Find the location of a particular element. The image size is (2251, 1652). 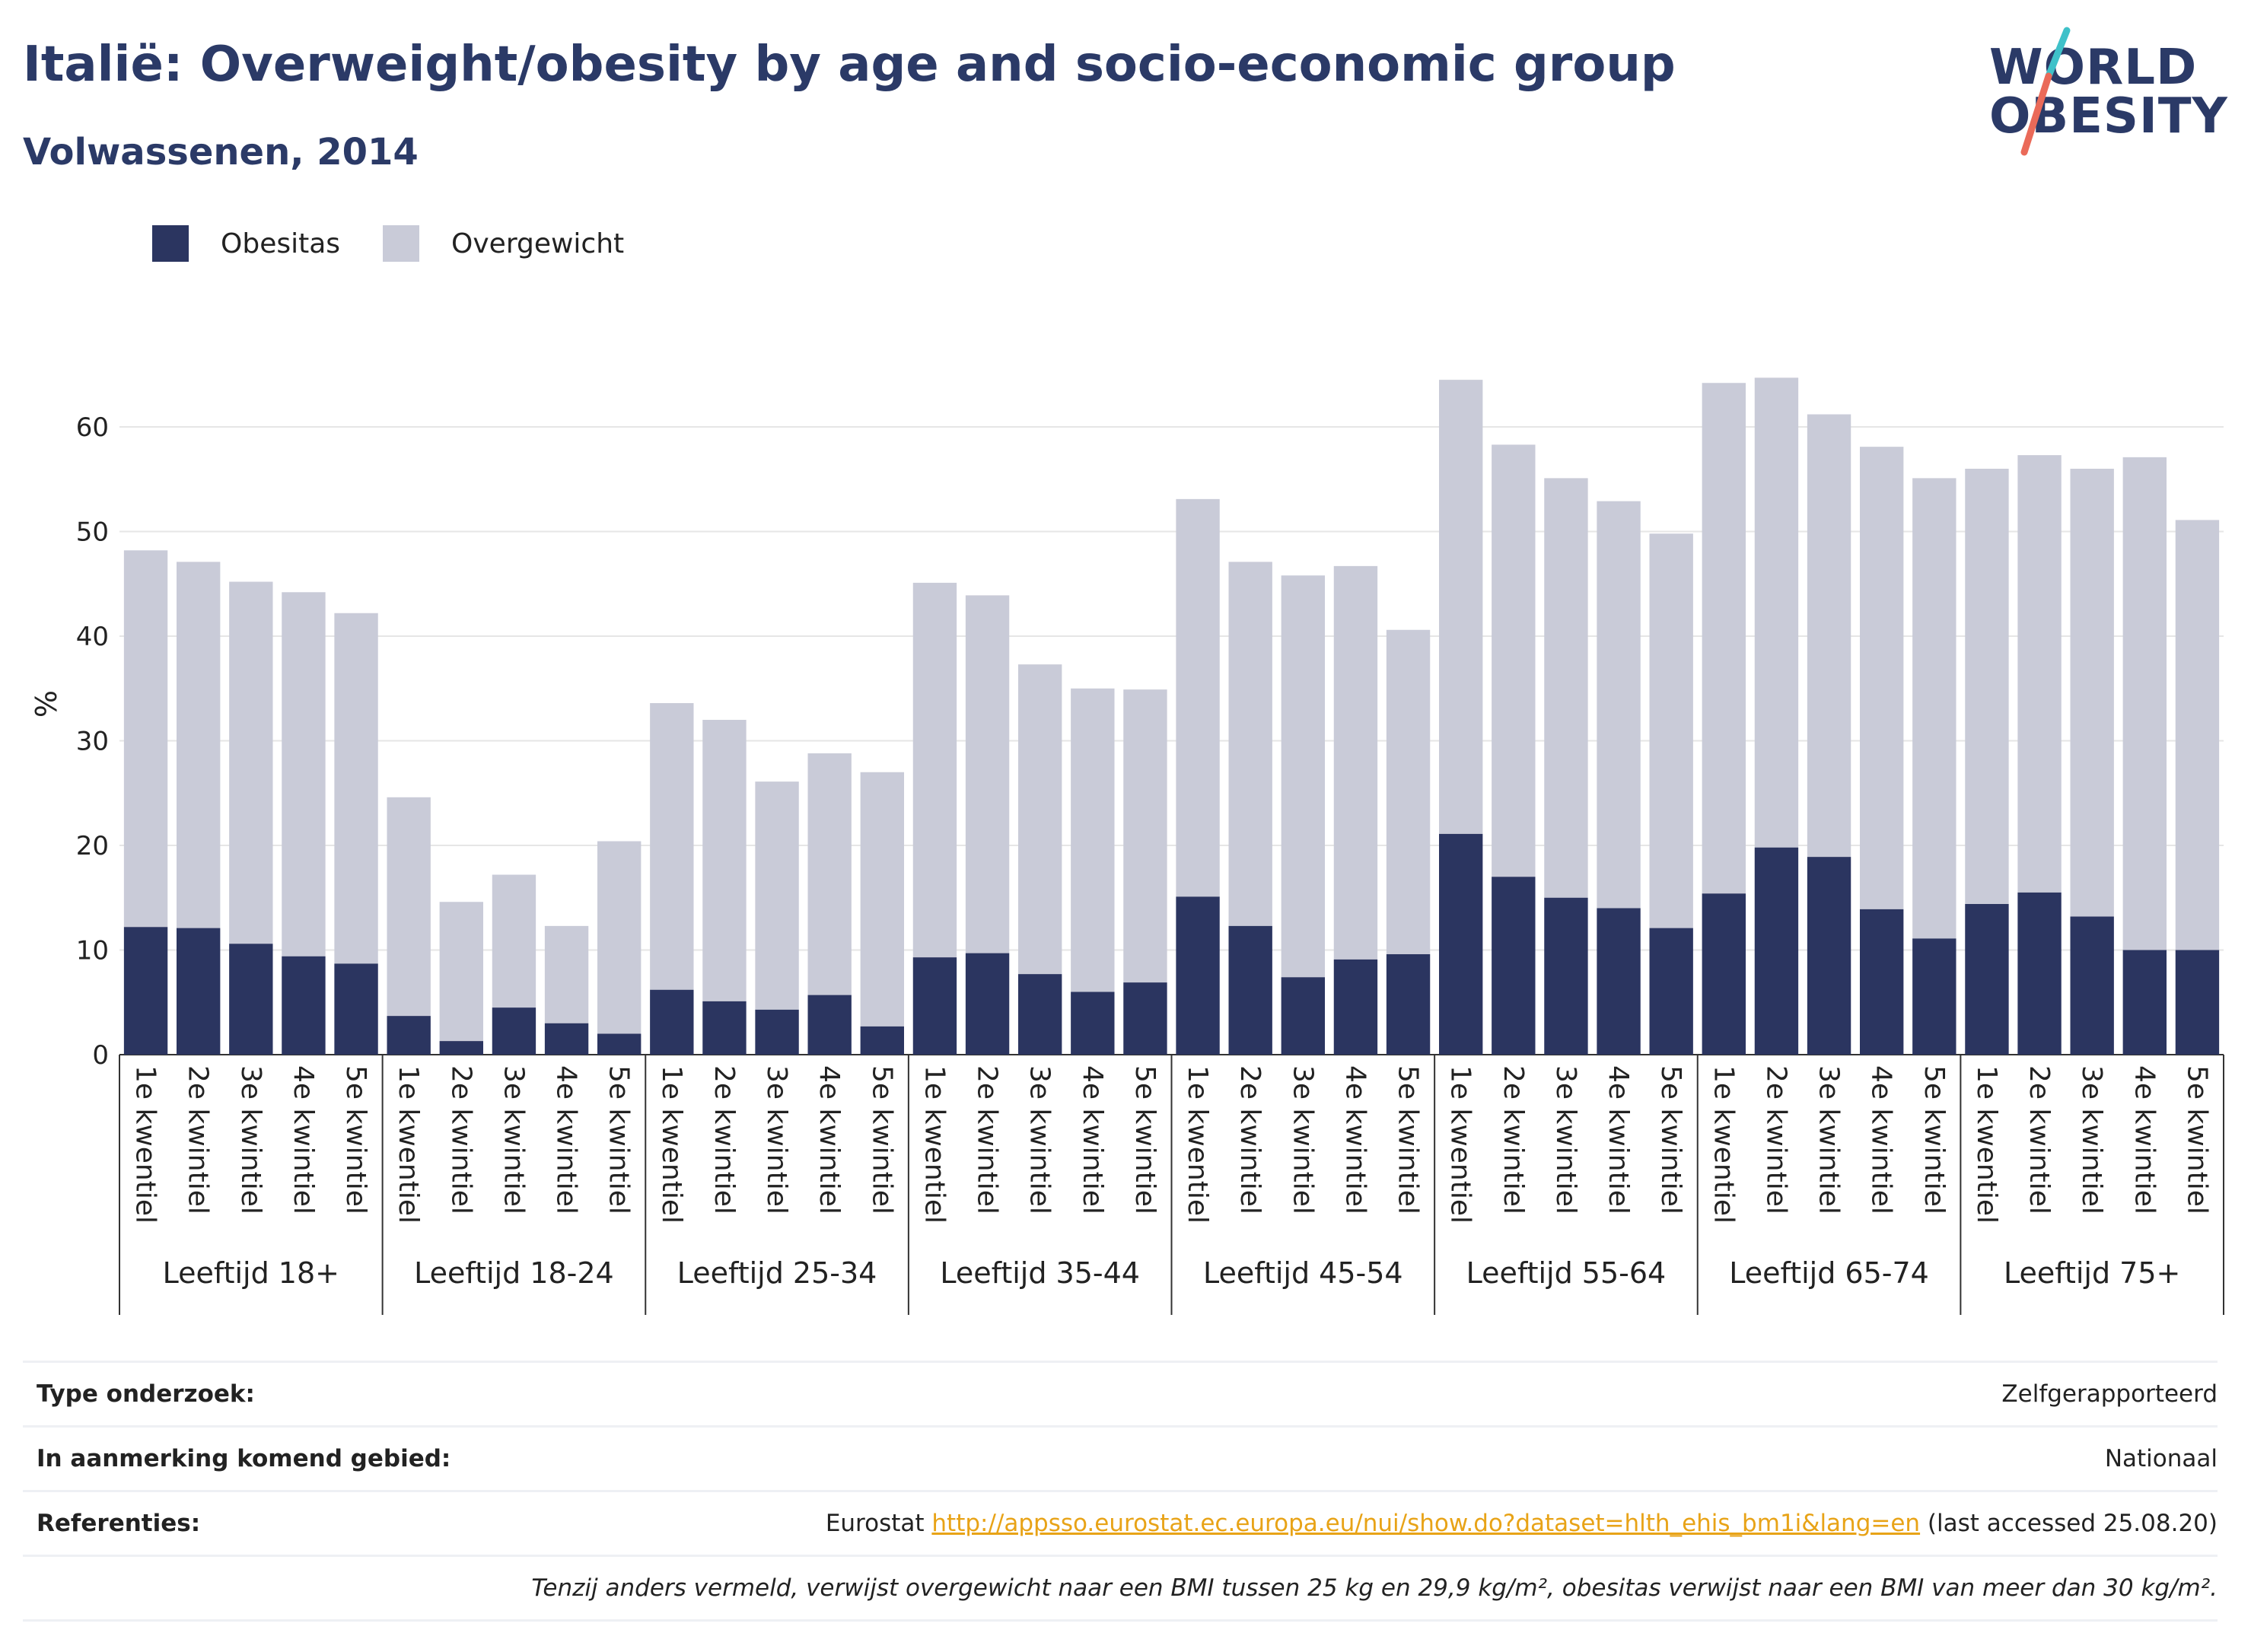

chart-legend: Obesitas Overgewicht is located at coordinates (409, 244).